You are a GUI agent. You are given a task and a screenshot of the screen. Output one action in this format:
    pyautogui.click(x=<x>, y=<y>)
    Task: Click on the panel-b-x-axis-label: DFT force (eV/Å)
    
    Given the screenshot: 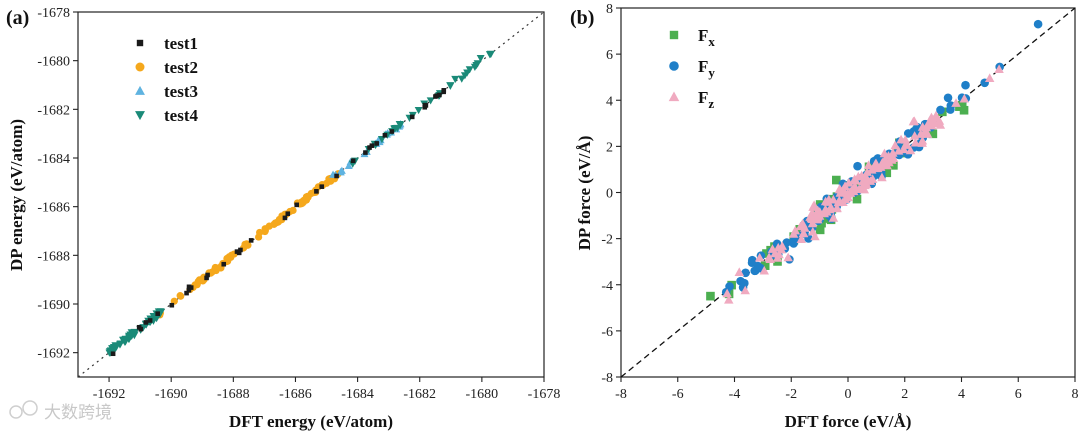 What is the action you would take?
    pyautogui.click(x=848, y=421)
    